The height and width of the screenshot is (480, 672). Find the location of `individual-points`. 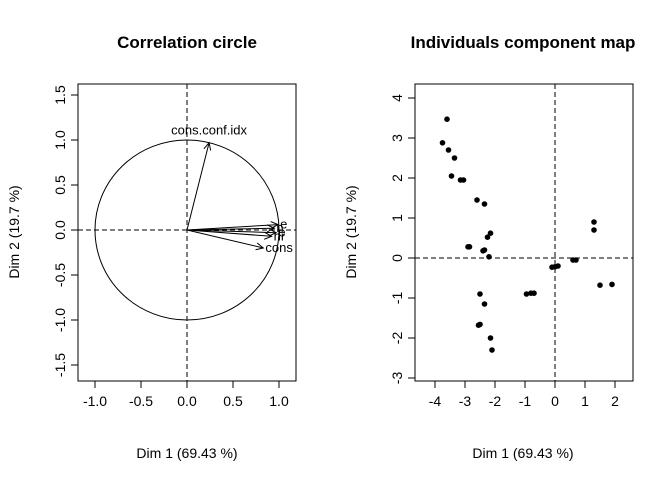

individual-points is located at coordinates (527, 234).